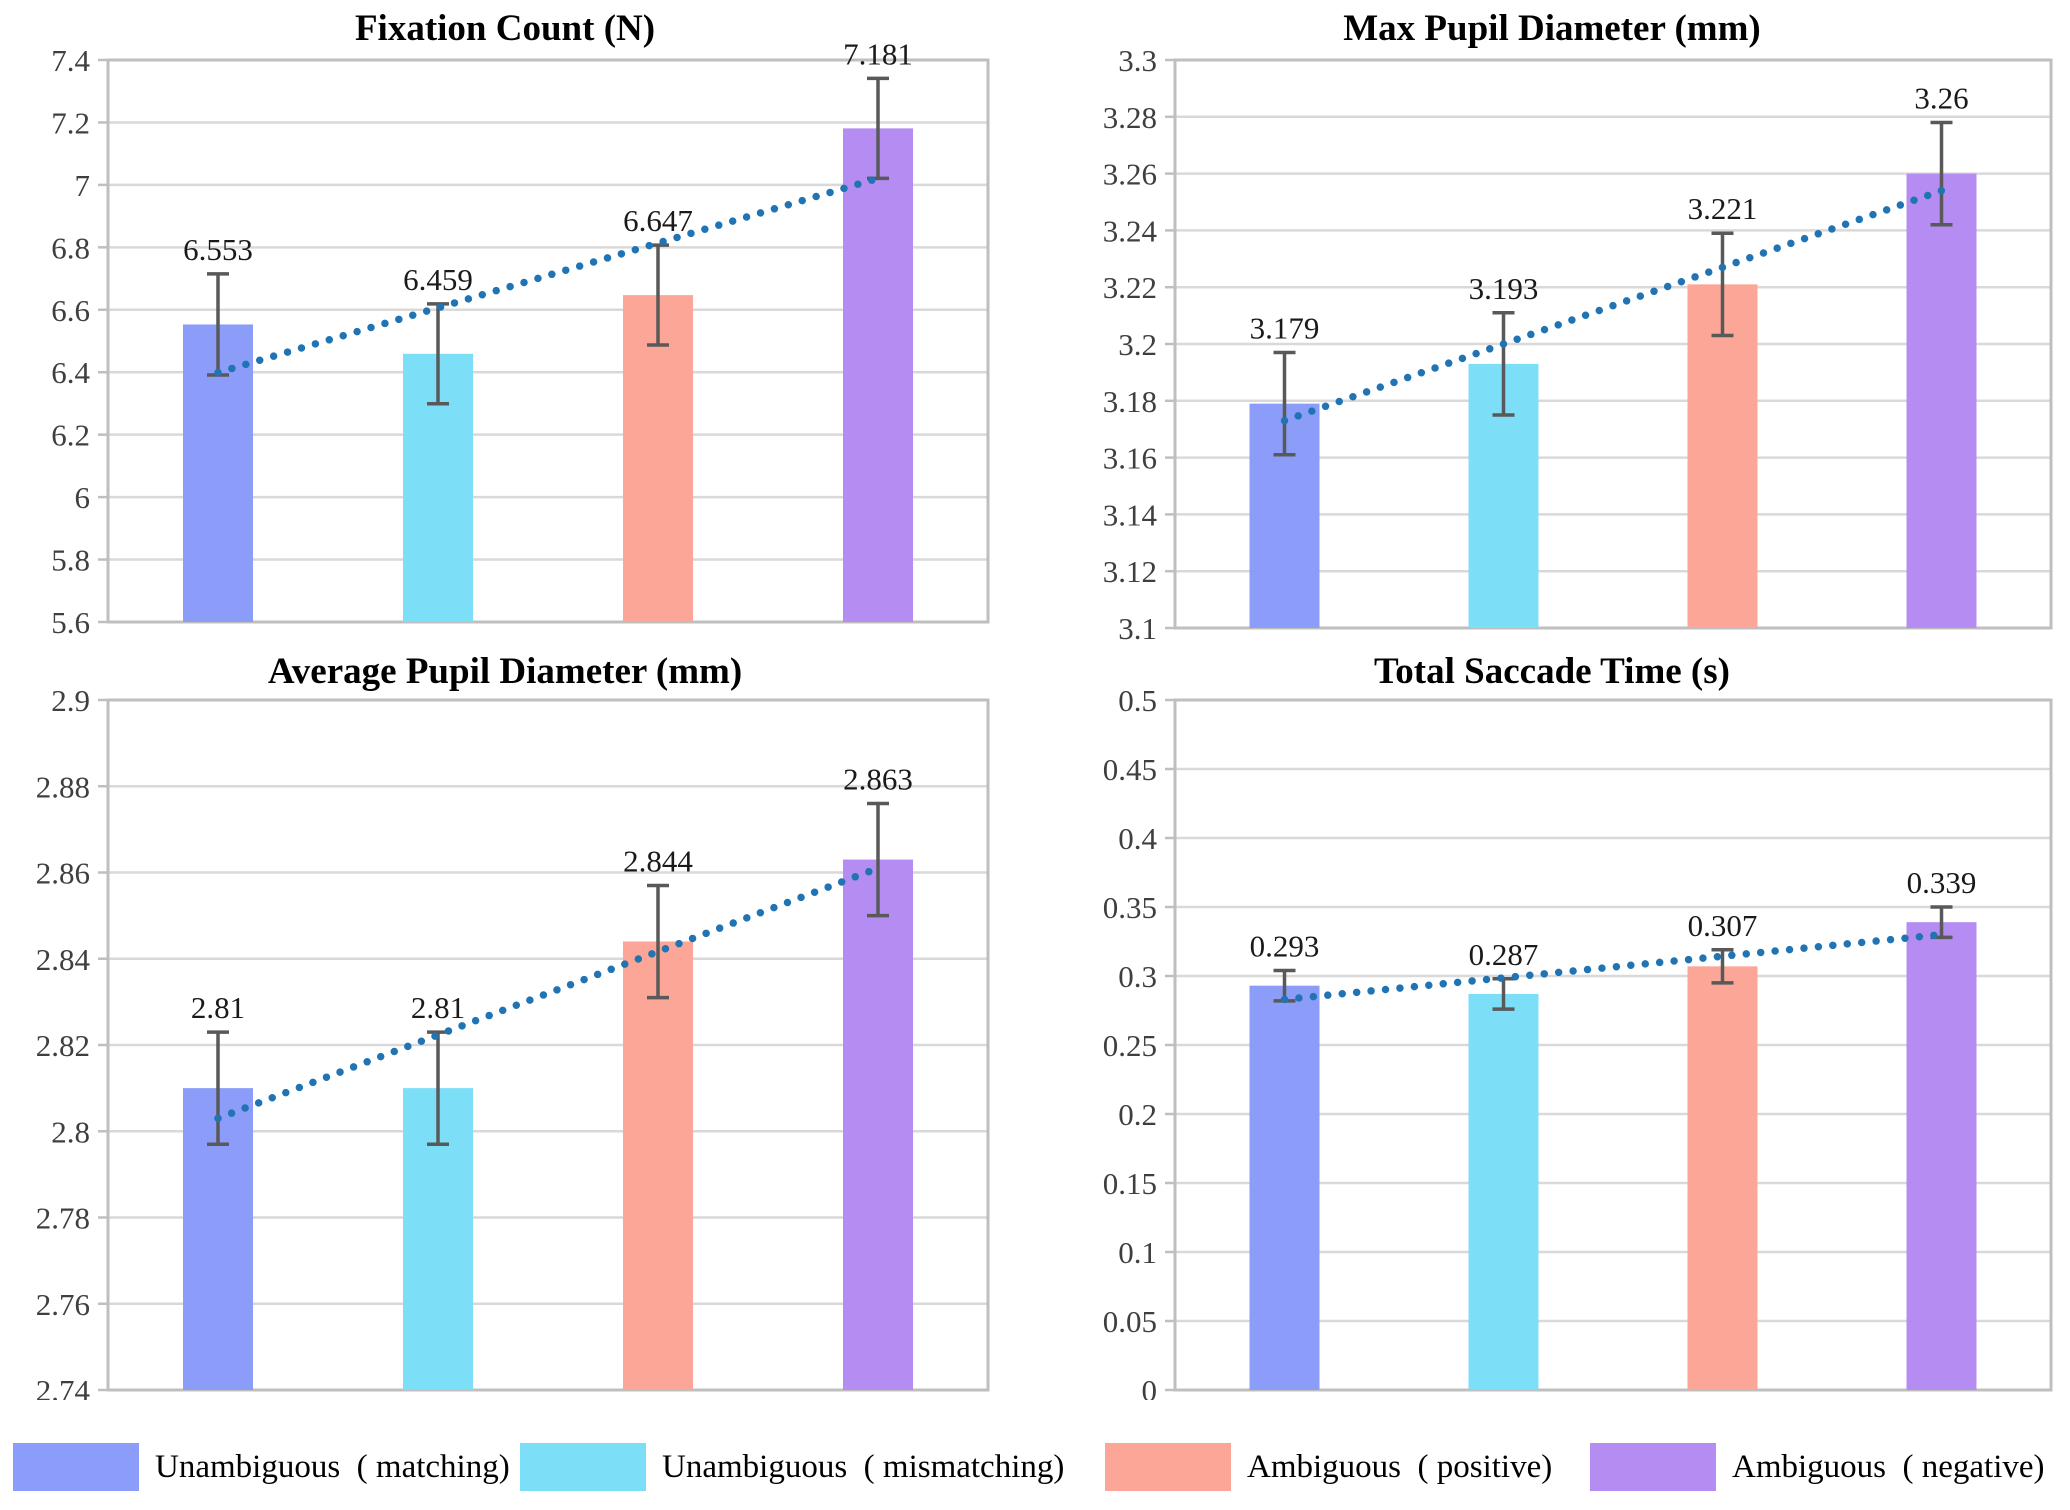 This screenshot has width=2070, height=1510. What do you see at coordinates (63, 1218) in the screenshot?
I see `y-tick-label: 2.78` at bounding box center [63, 1218].